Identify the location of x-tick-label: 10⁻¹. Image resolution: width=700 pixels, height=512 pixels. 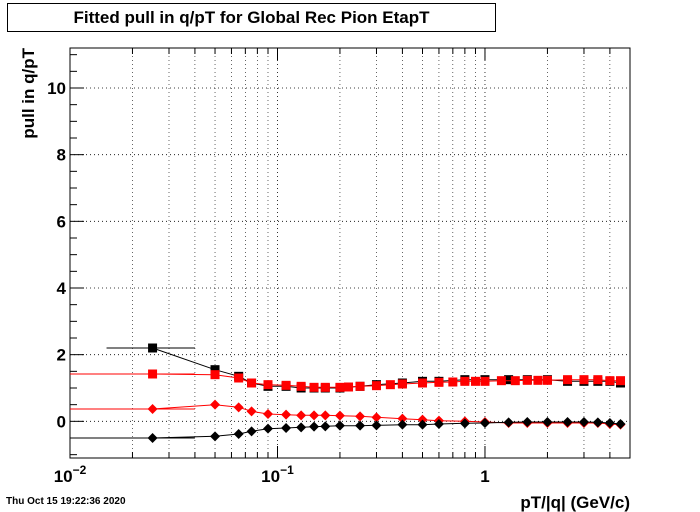
(277, 474).